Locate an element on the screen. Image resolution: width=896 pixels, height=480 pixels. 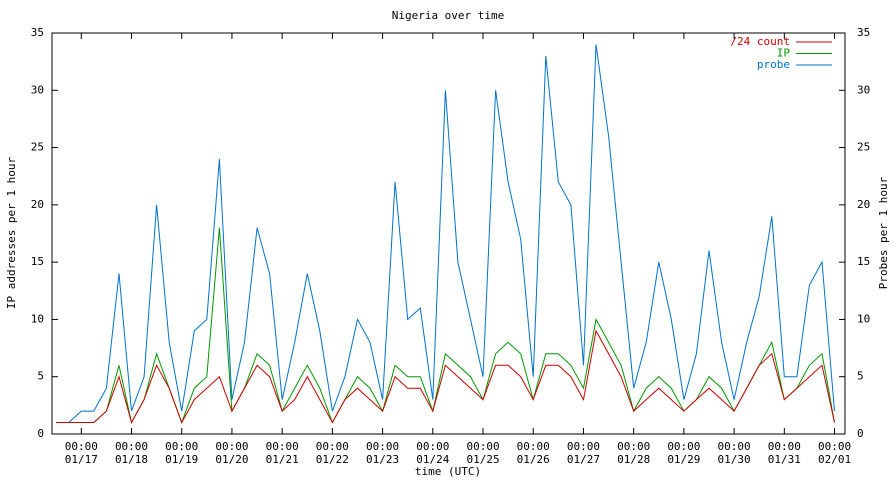
y2-tick-label: 20 is located at coordinates (863, 204).